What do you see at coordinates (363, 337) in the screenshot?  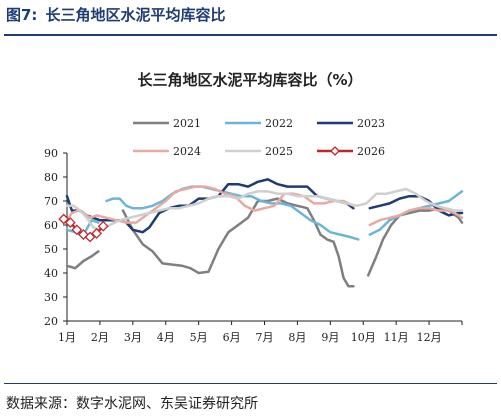 I see `x-tick-label: 10月` at bounding box center [363, 337].